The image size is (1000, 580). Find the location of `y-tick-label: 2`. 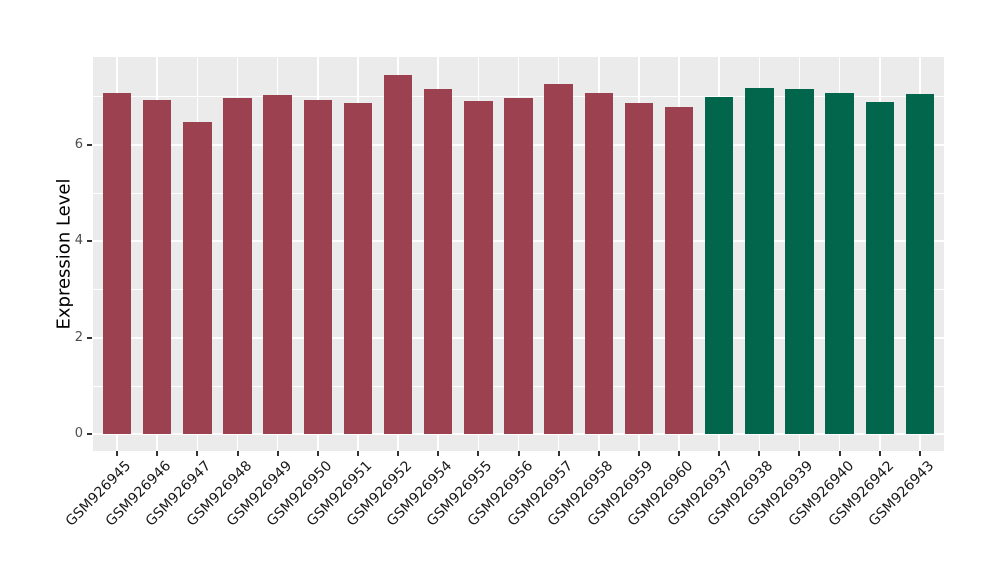

y-tick-label: 2 is located at coordinates (78, 337).